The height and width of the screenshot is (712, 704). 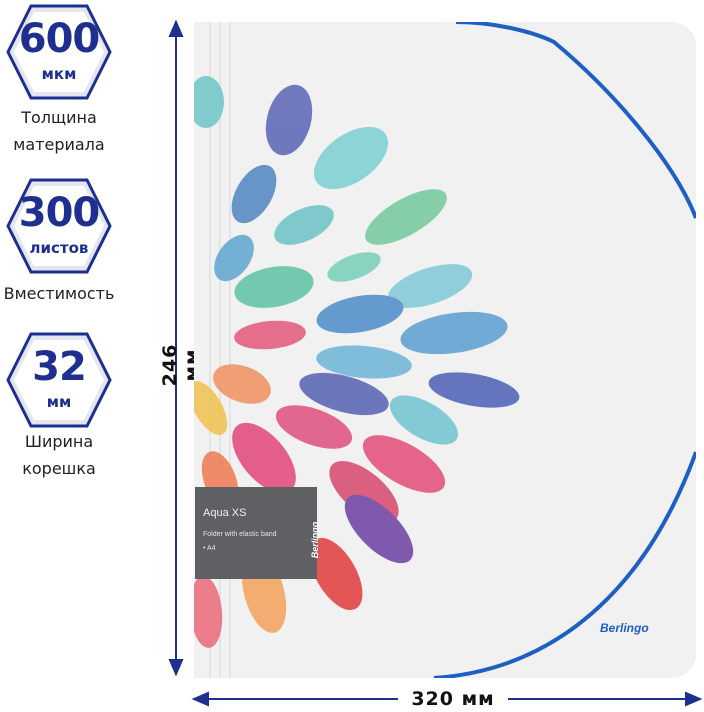 I want to click on thickness-caption: Толщина материала, so click(x=59, y=131).